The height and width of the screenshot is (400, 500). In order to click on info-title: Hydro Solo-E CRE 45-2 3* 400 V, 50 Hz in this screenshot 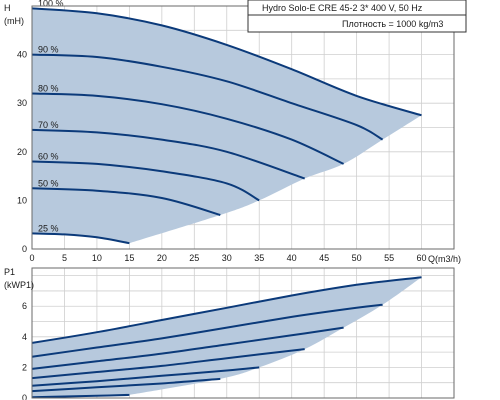, I will do `click(342, 8)`.